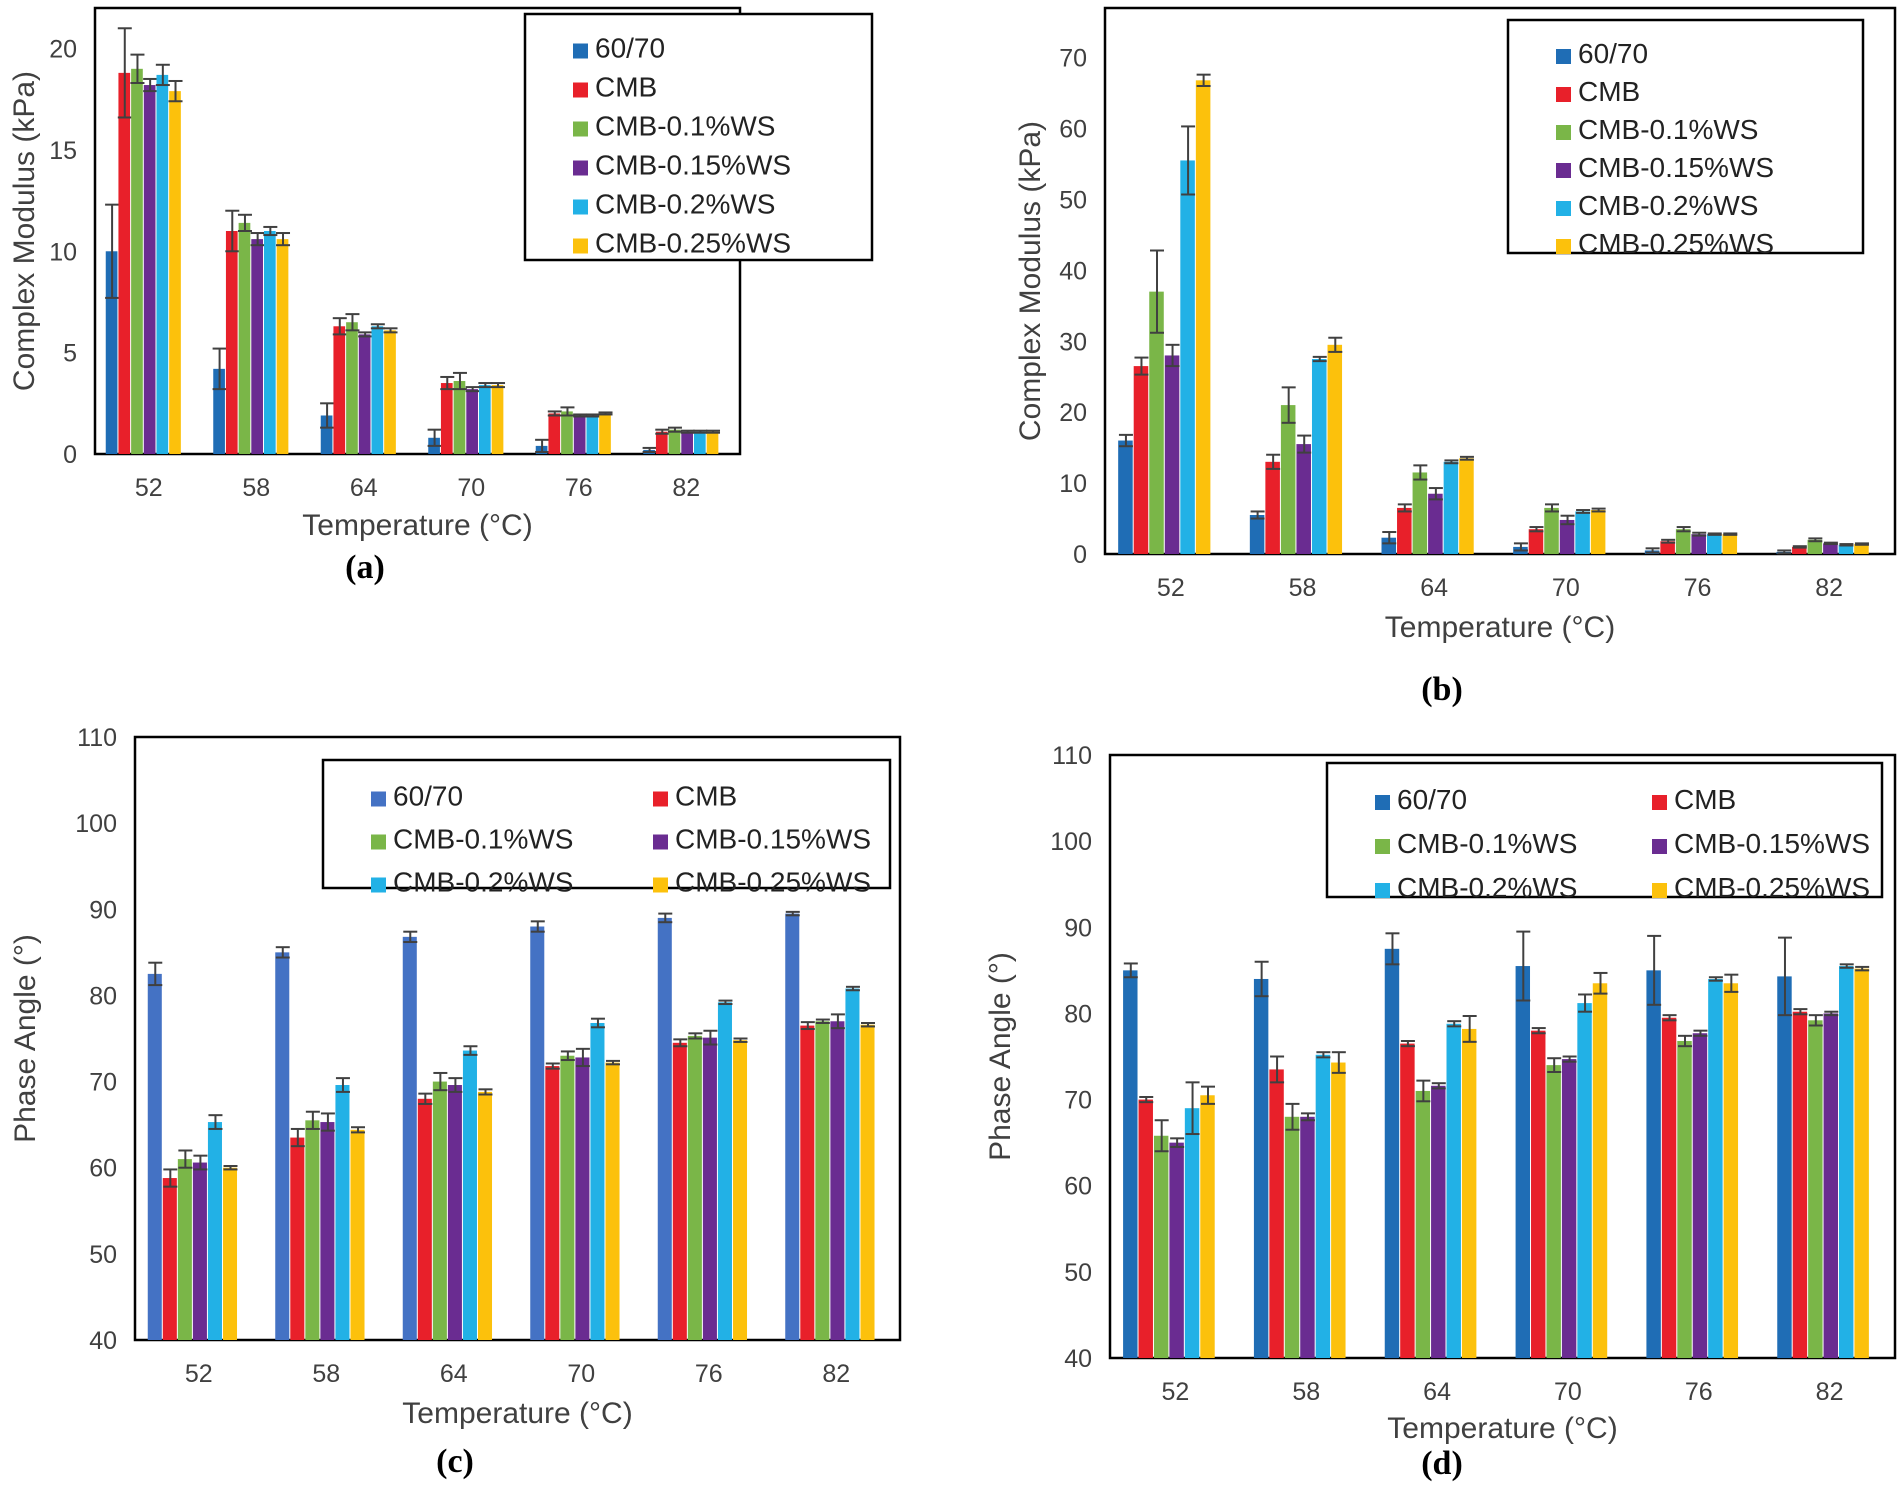  What do you see at coordinates (1442, 689) in the screenshot?
I see `figure-caption: (b)` at bounding box center [1442, 689].